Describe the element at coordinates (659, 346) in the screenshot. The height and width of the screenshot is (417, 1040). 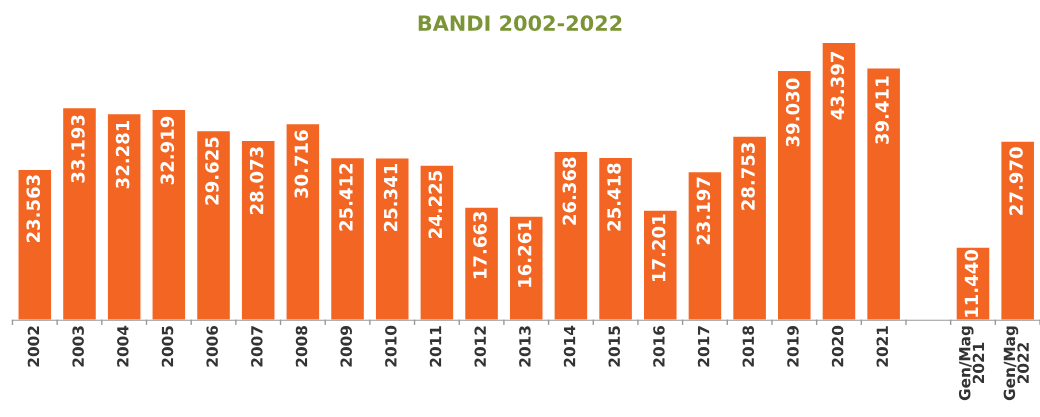
I see `x-tick-label: 2016` at that location.